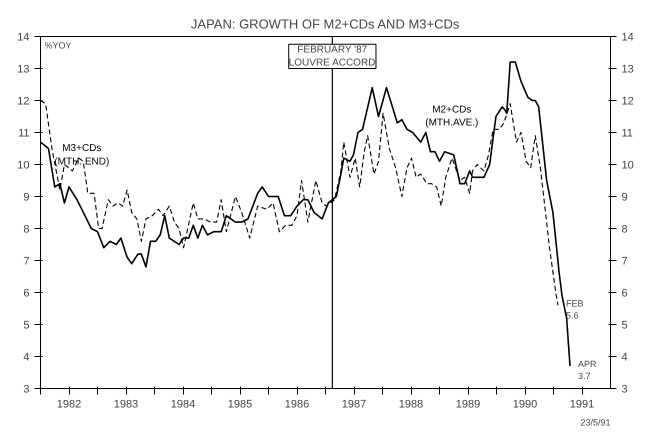 Image resolution: width=646 pixels, height=438 pixels. I want to click on x-tick-label: 1989, so click(468, 404).